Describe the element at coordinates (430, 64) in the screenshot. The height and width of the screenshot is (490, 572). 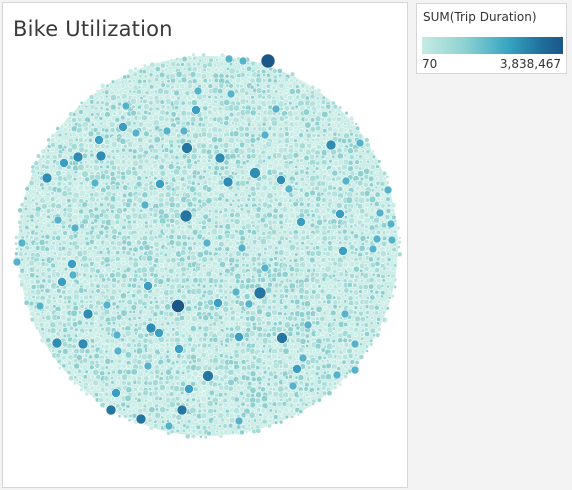
I see `legend-min-label: 70` at that location.